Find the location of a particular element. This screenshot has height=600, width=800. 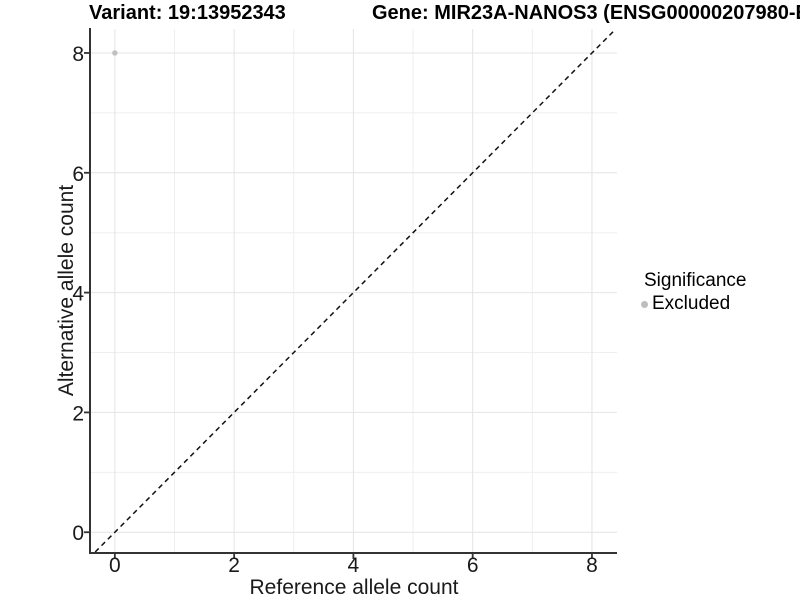

legend-item-label: Excluded is located at coordinates (691, 303).